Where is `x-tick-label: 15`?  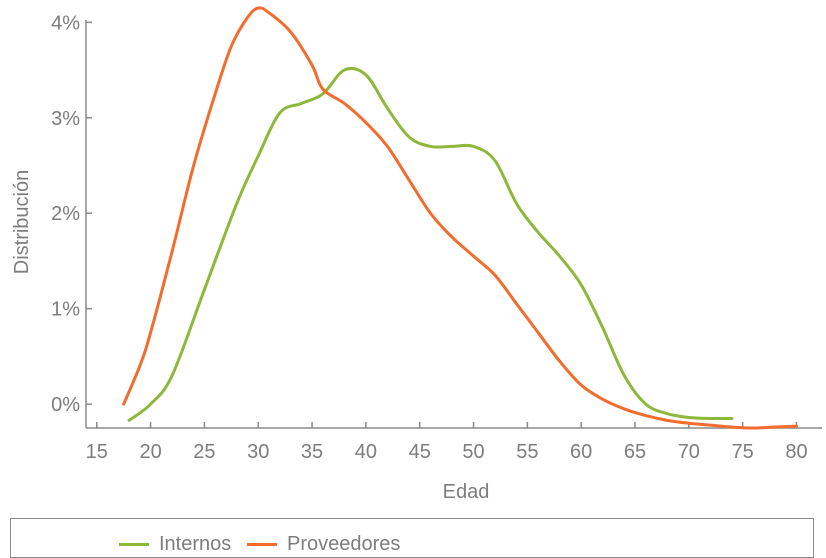
x-tick-label: 15 is located at coordinates (97, 452).